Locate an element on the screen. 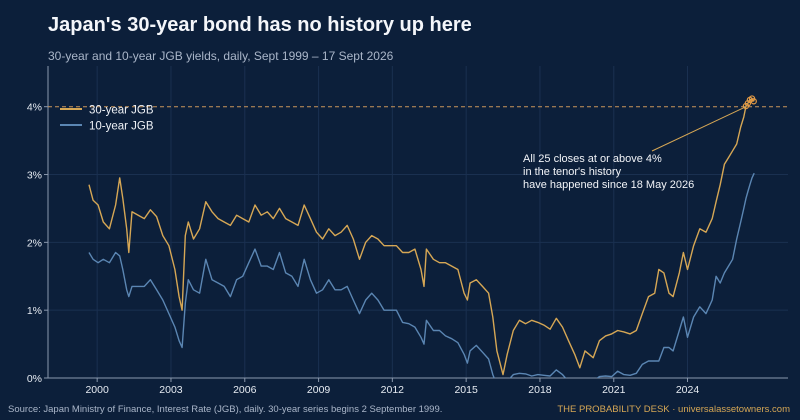 The height and width of the screenshot is (420, 800). x-tick-label: 2015 is located at coordinates (466, 390).